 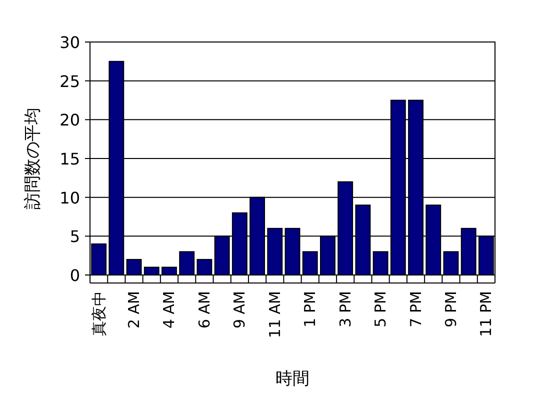 I want to click on y-tick-label: 10, so click(x=70, y=198).